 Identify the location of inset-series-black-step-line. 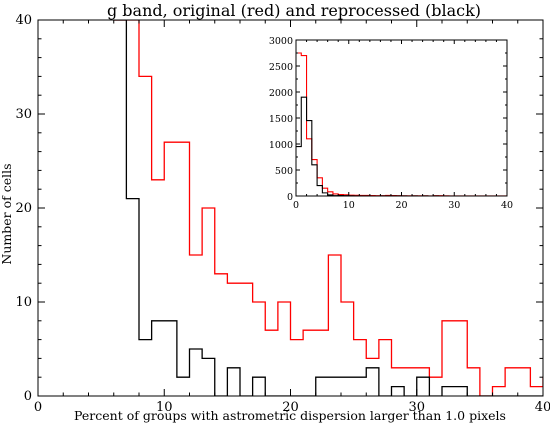
(401, 146).